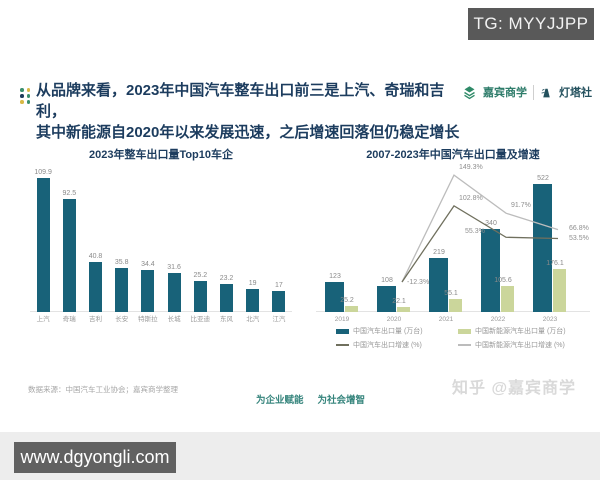 This screenshot has width=600, height=480. I want to click on line-point-label: 91.7%, so click(521, 206).